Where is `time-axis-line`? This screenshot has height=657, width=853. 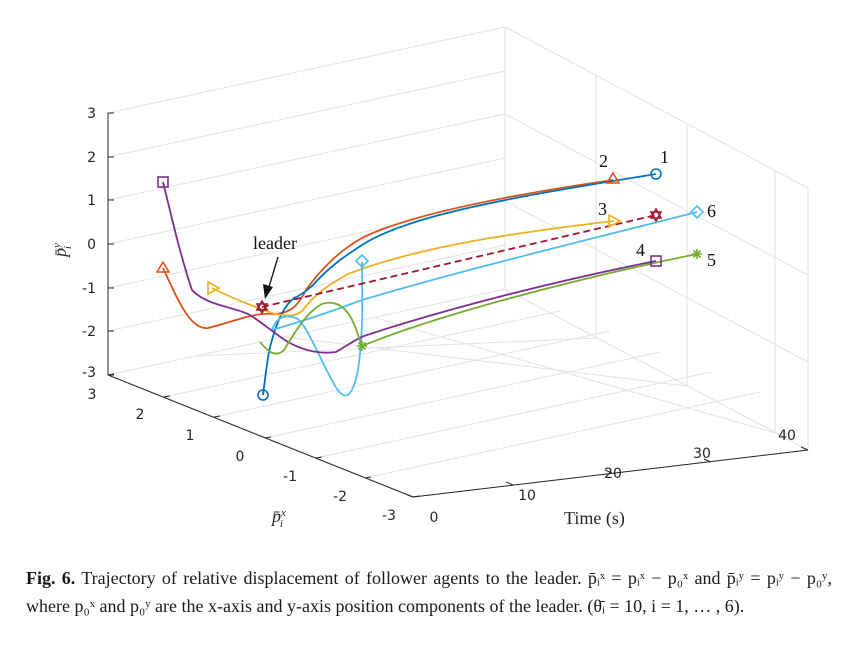 time-axis-line is located at coordinates (610, 473).